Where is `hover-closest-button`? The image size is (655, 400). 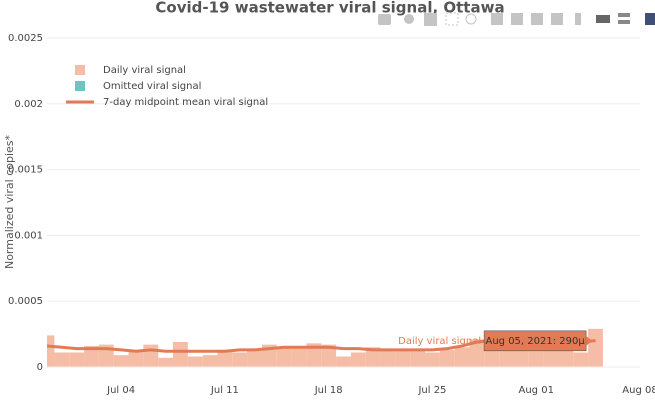
hover-closest-button is located at coordinates (603, 19).